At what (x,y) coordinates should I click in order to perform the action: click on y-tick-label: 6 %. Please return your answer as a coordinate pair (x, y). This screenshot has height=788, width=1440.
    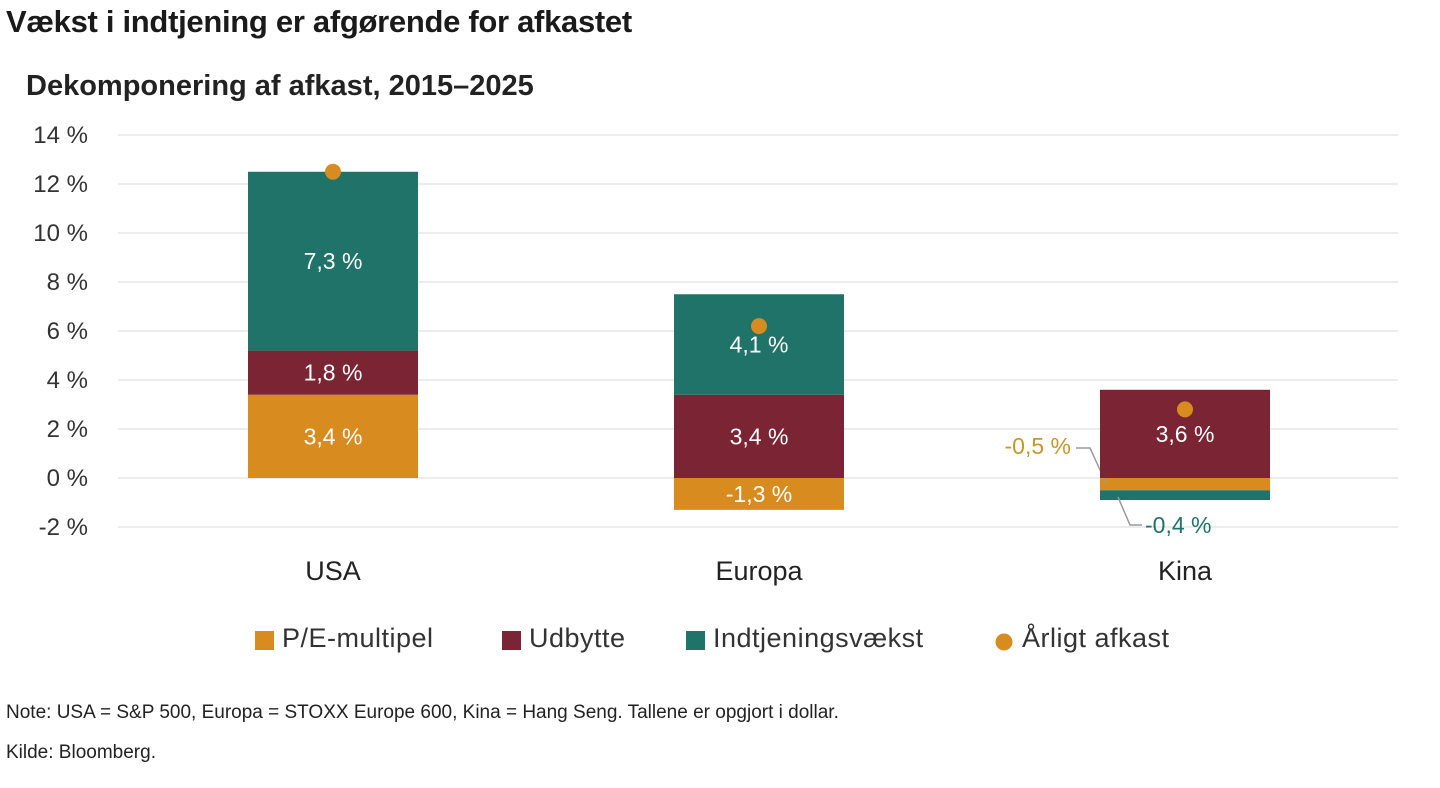
    Looking at the image, I should click on (67, 331).